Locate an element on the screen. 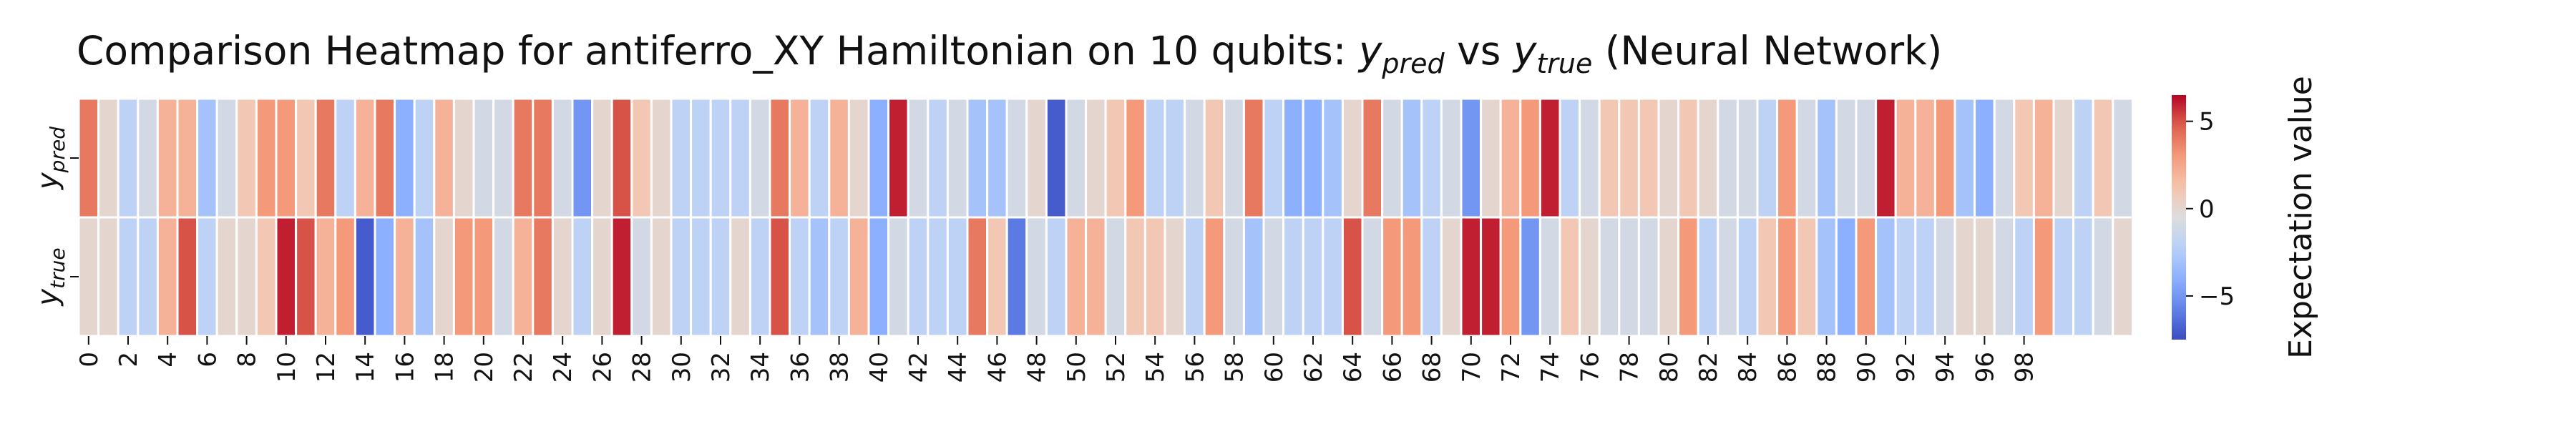 This screenshot has height=429, width=2576. colorbar: −5 0 5 Expectation value is located at coordinates (2245, 217).